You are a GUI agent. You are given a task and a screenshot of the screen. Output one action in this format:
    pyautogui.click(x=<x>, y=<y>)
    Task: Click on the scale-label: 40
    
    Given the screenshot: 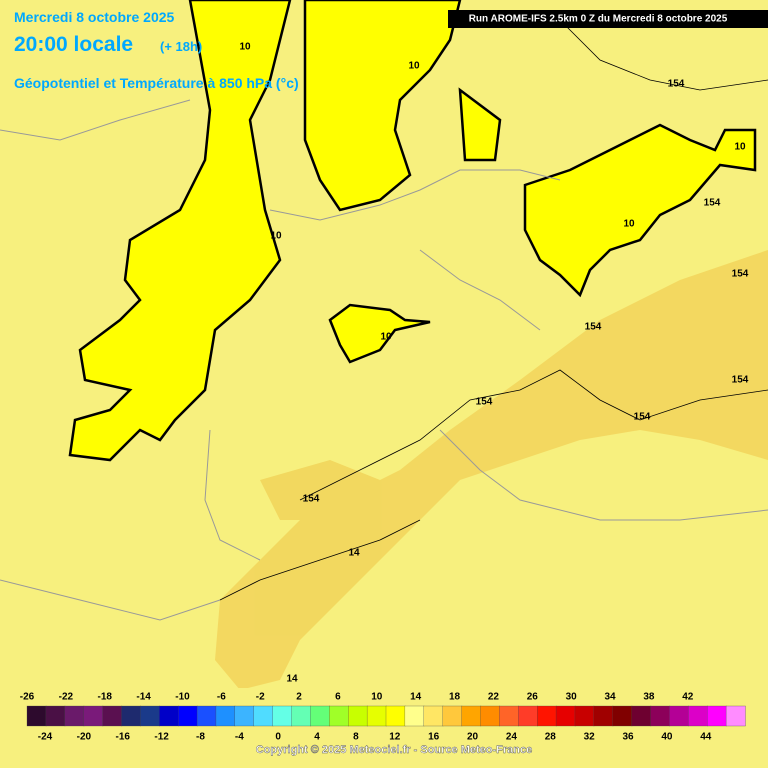 What is the action you would take?
    pyautogui.click(x=667, y=737)
    